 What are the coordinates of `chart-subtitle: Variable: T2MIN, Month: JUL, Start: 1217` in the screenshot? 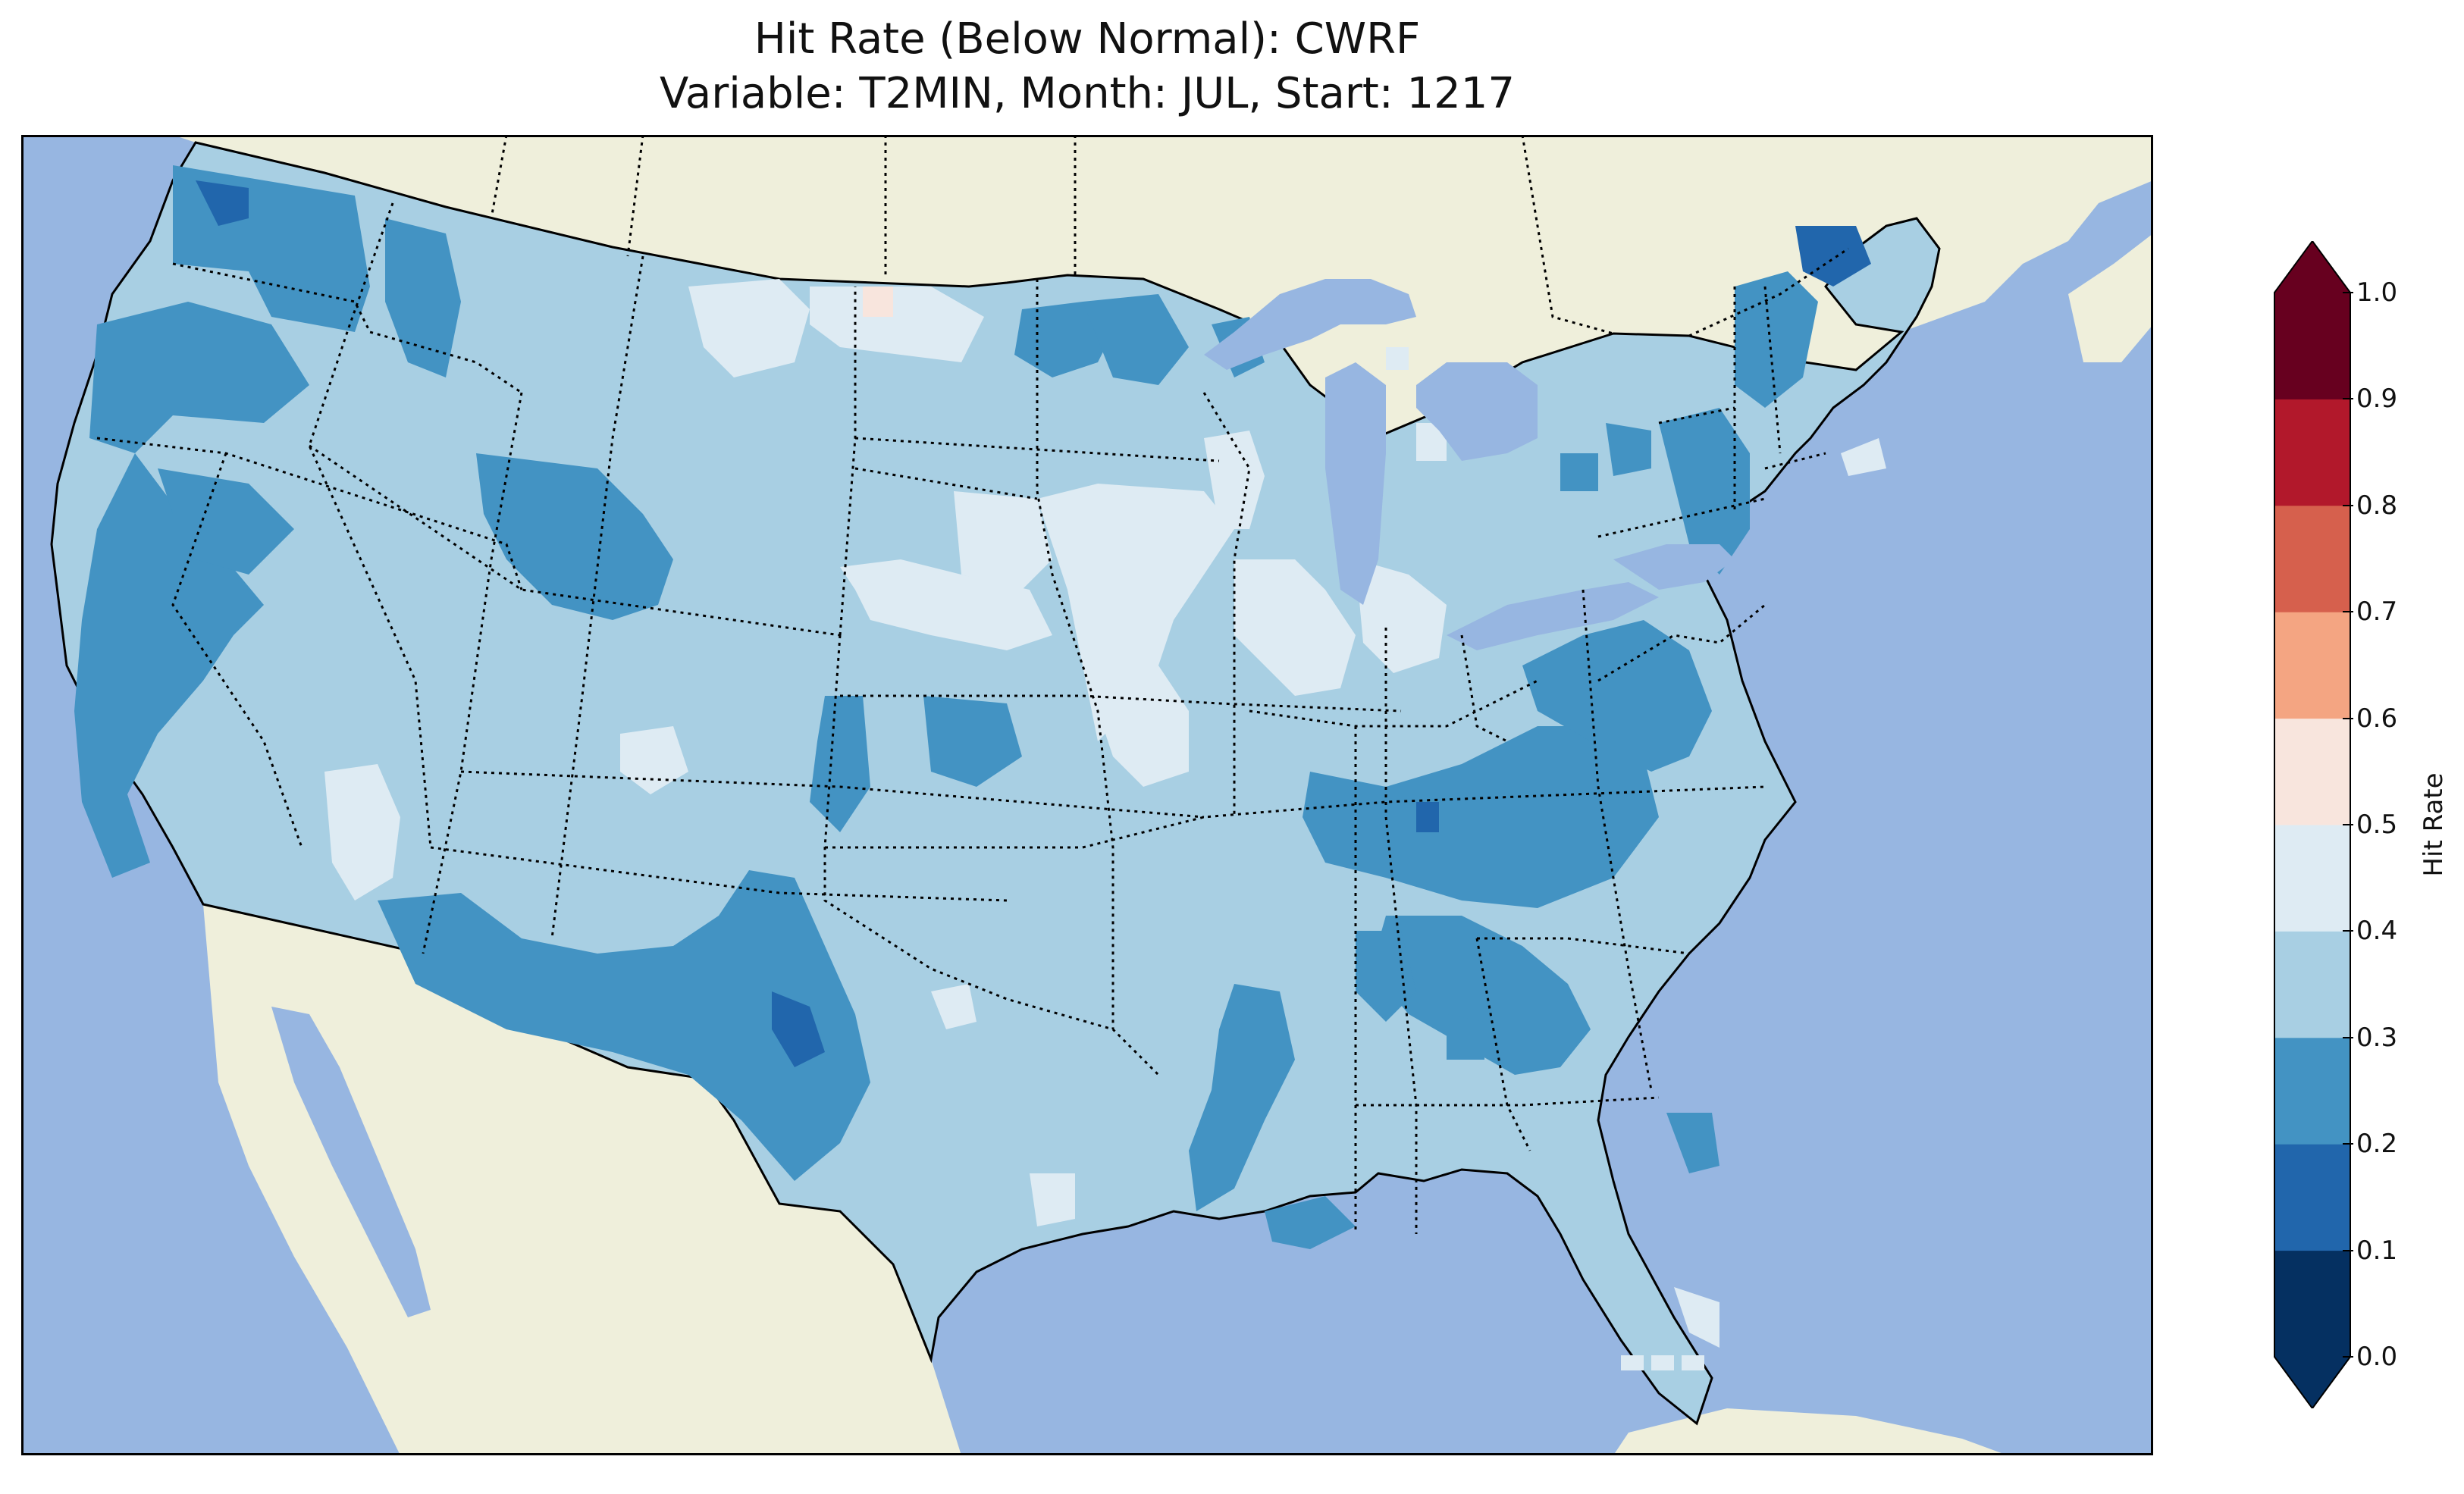 It's located at (1087, 93).